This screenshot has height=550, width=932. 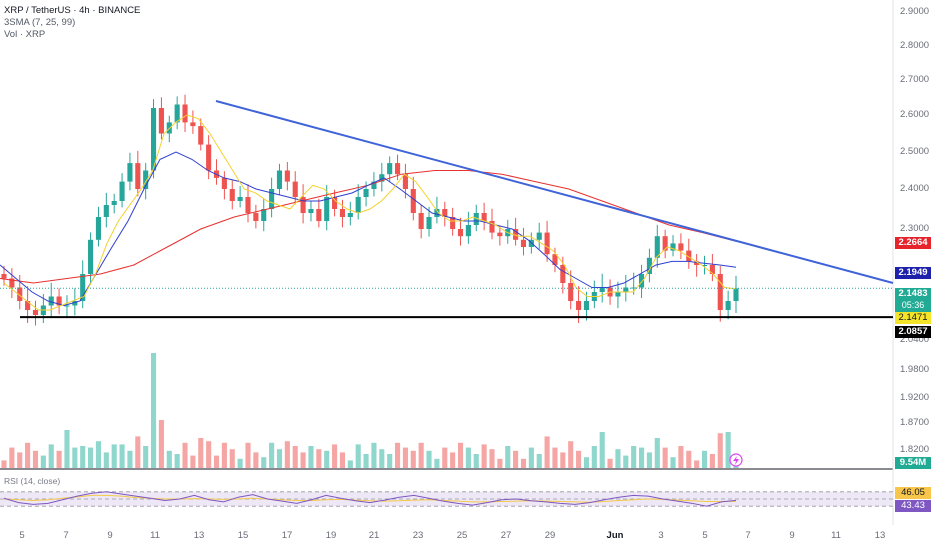 What do you see at coordinates (25, 34) in the screenshot?
I see `volume-legend: Vol · XRP` at bounding box center [25, 34].